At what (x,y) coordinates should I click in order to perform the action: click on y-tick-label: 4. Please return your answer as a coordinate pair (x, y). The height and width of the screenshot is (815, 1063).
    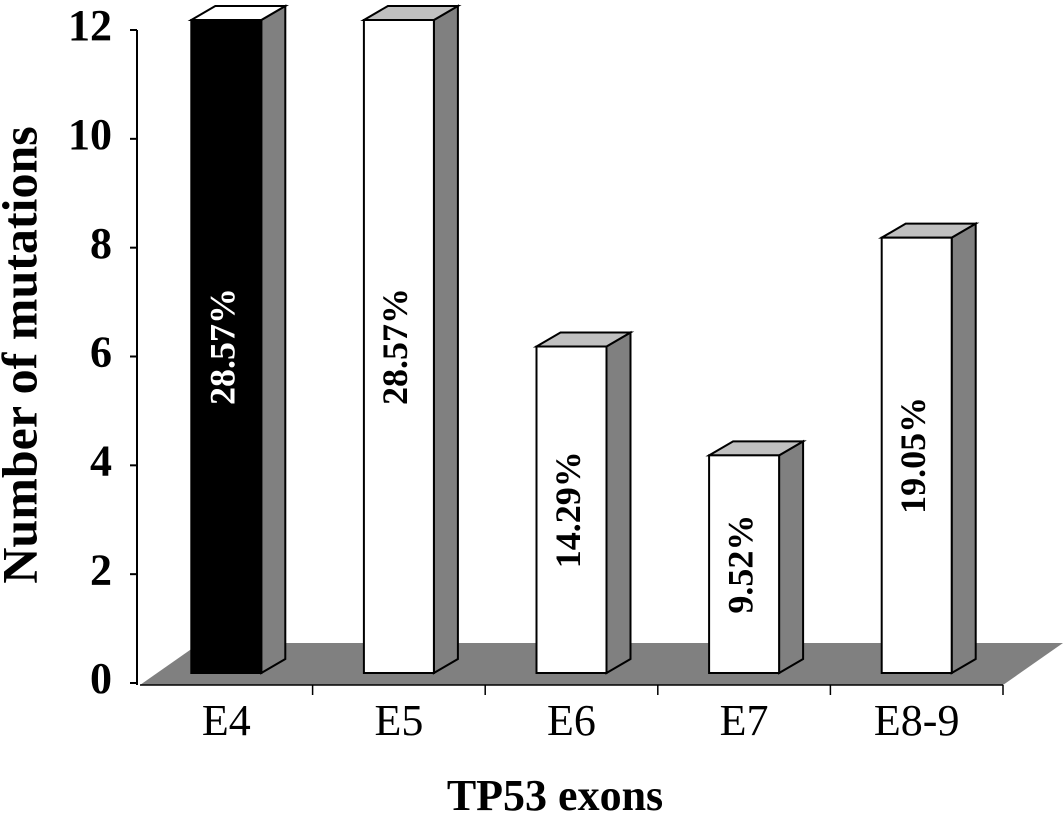
    Looking at the image, I should click on (101, 460).